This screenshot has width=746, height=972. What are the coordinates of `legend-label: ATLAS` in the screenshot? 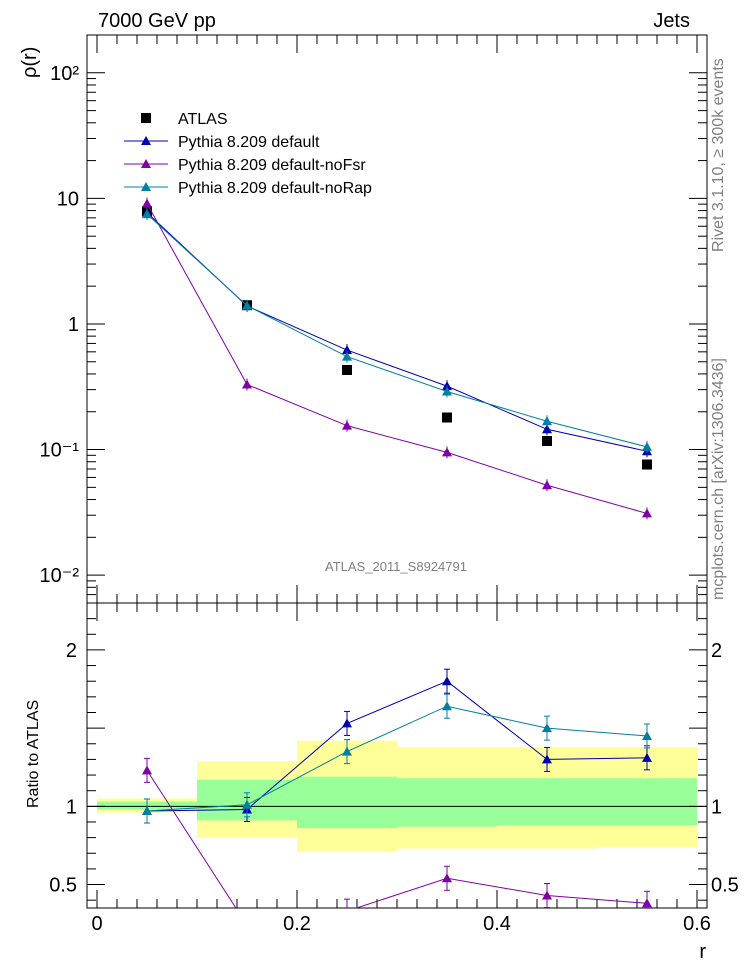 It's located at (203, 119).